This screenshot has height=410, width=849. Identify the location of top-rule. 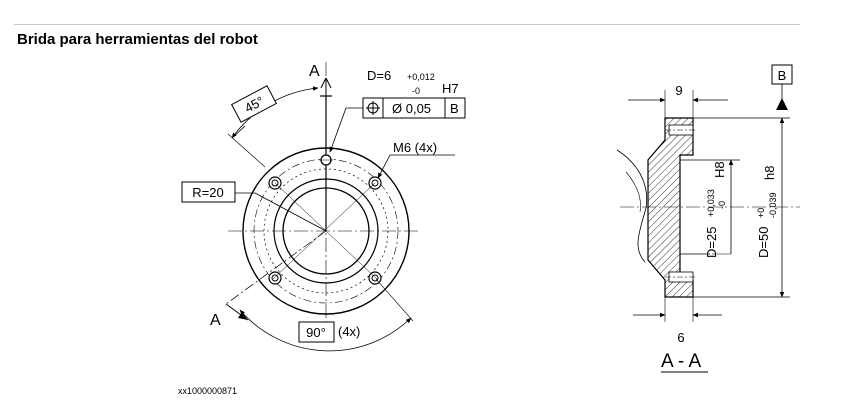
(407, 24).